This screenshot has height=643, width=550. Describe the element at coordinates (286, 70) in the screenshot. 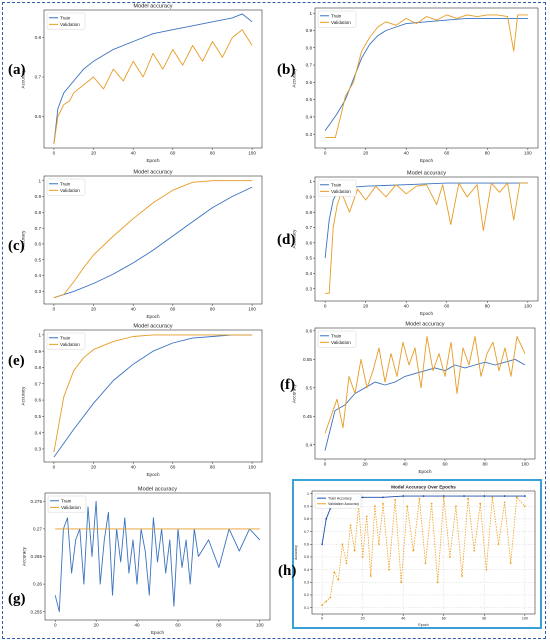

I see `panel-letter-b: (b)` at that location.